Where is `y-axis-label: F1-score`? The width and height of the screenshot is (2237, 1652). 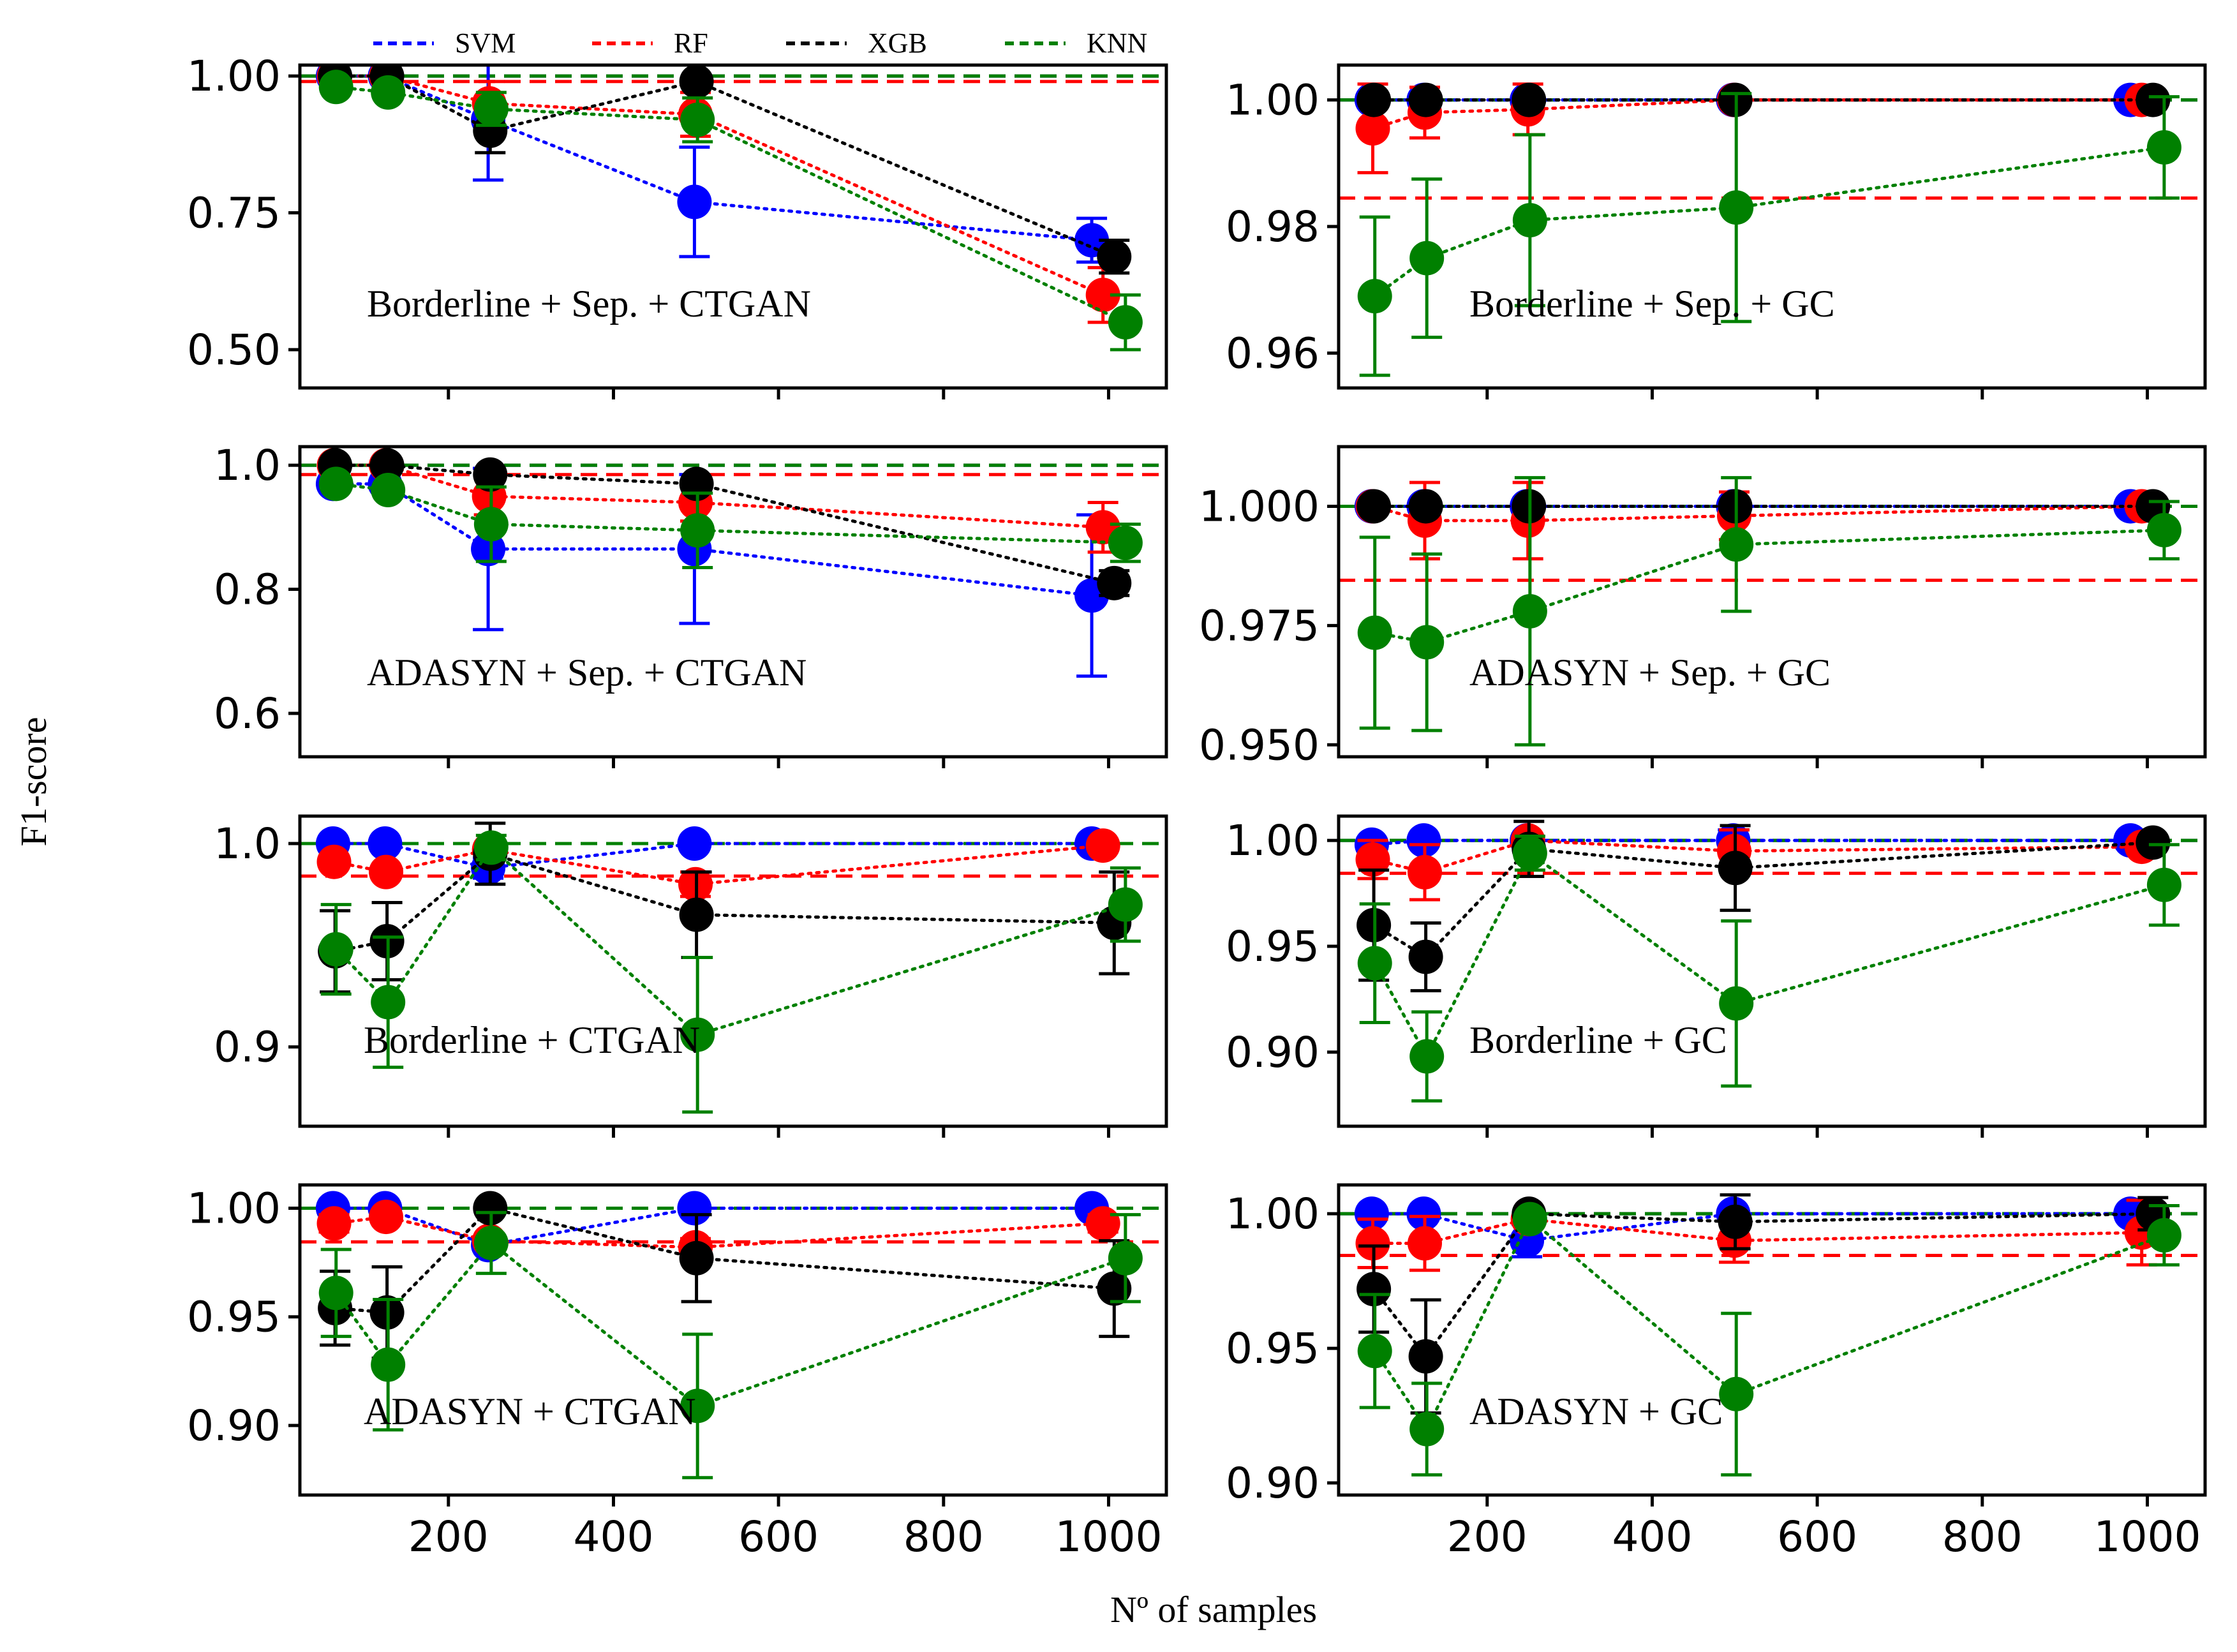
y-axis-label: F1-score is located at coordinates (33, 782).